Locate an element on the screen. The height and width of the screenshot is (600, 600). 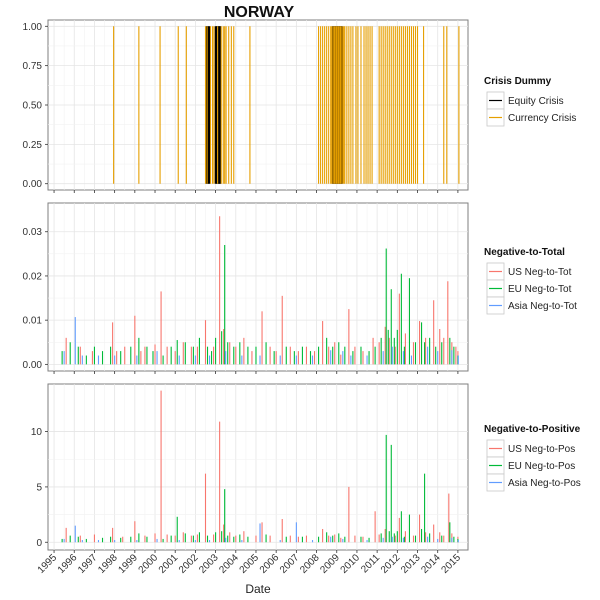
x-tick-label: 2010 is located at coordinates (351, 564).